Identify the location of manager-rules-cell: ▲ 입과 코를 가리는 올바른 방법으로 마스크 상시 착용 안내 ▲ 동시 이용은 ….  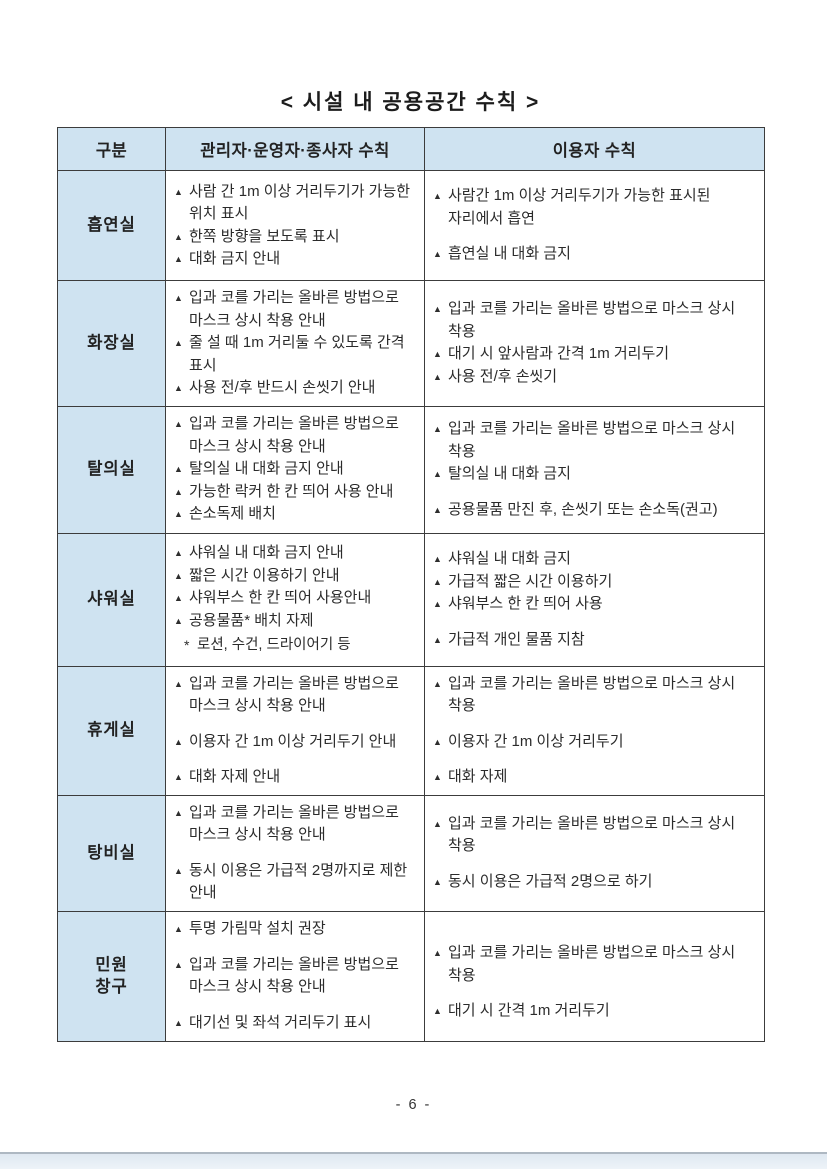
(295, 853).